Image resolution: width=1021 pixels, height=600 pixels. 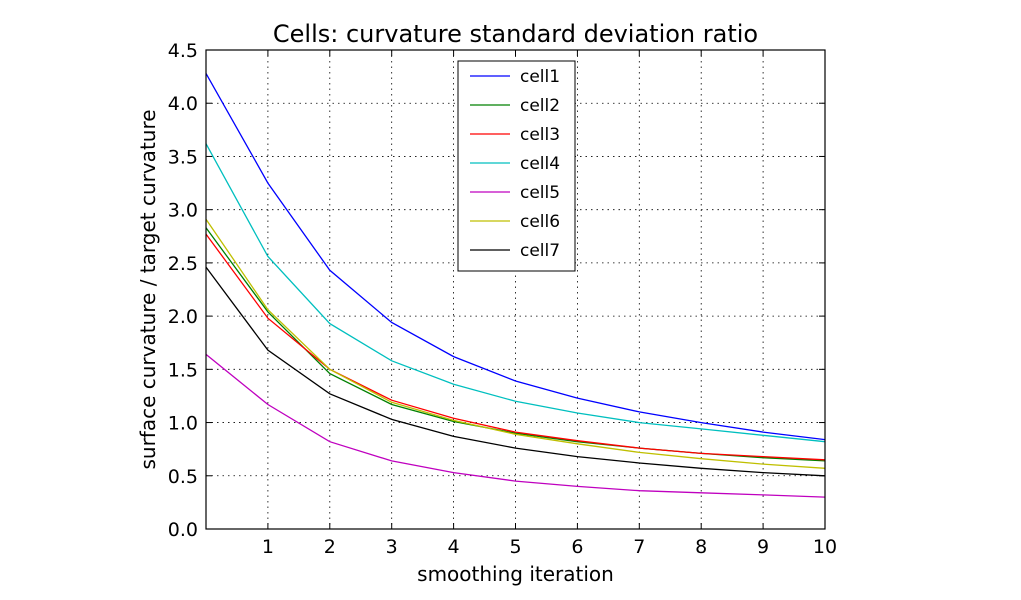 I want to click on x-tick-label: 6, so click(x=577, y=547).